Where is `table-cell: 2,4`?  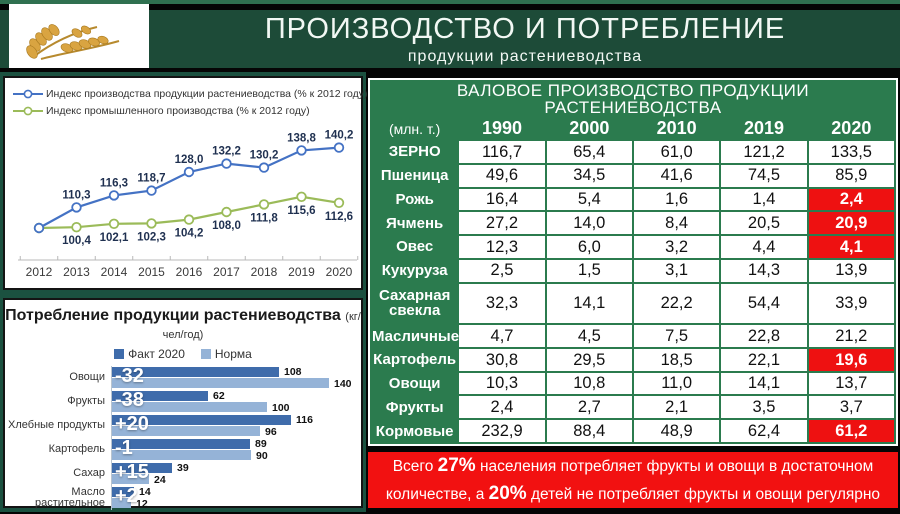
table-cell: 2,4 is located at coordinates (502, 407).